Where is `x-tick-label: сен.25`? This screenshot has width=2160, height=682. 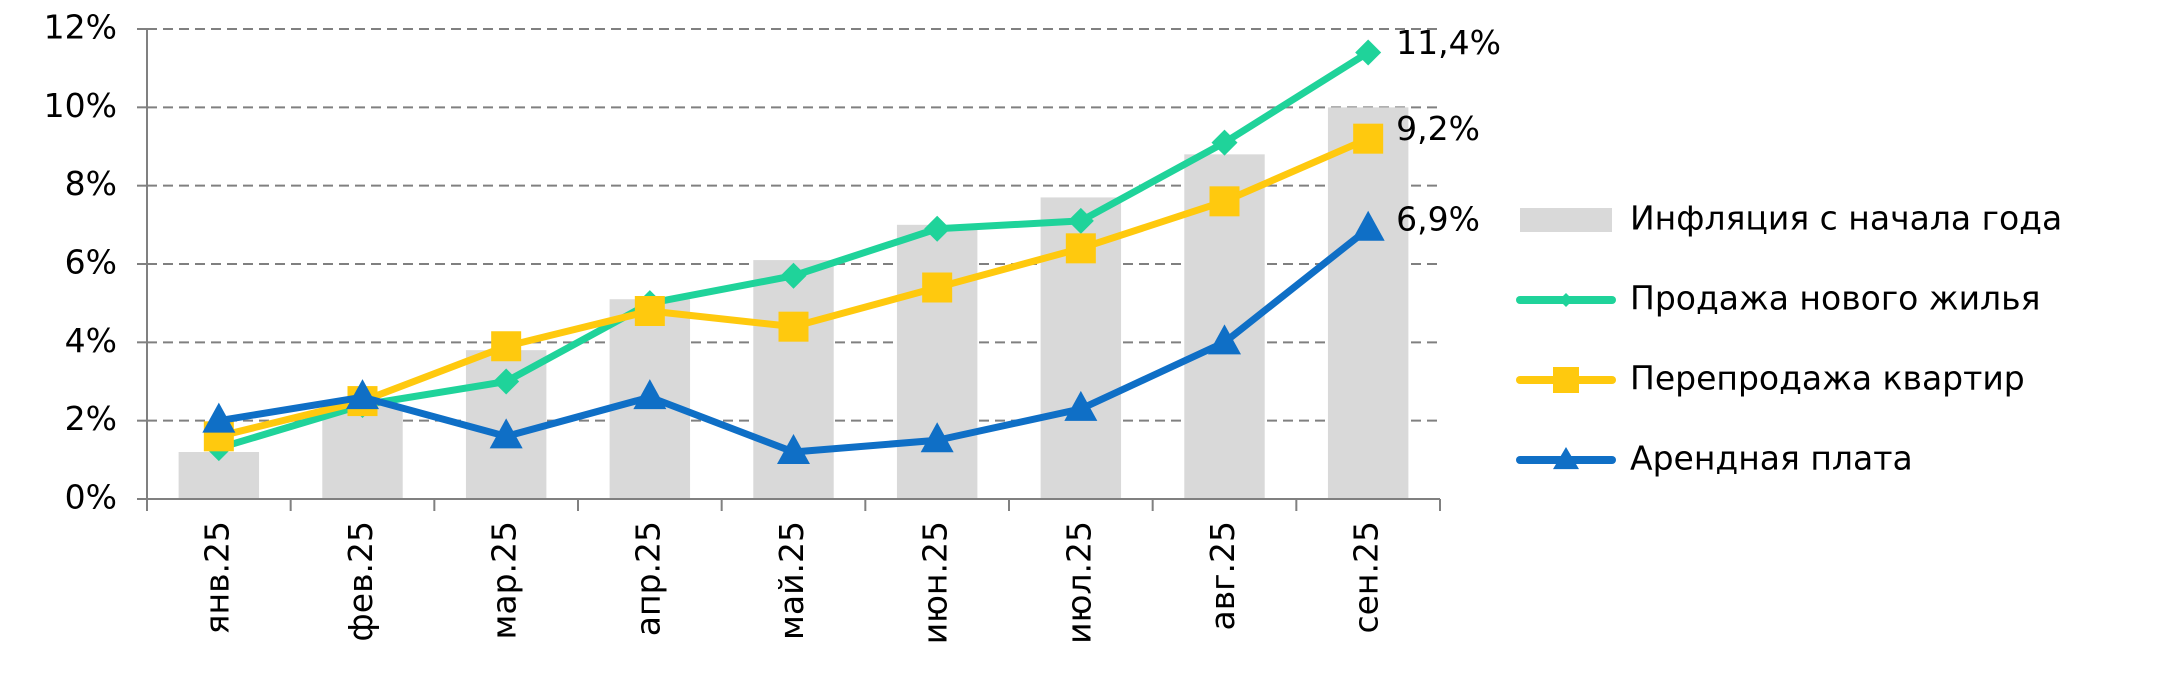 x-tick-label: сен.25 is located at coordinates (1366, 577).